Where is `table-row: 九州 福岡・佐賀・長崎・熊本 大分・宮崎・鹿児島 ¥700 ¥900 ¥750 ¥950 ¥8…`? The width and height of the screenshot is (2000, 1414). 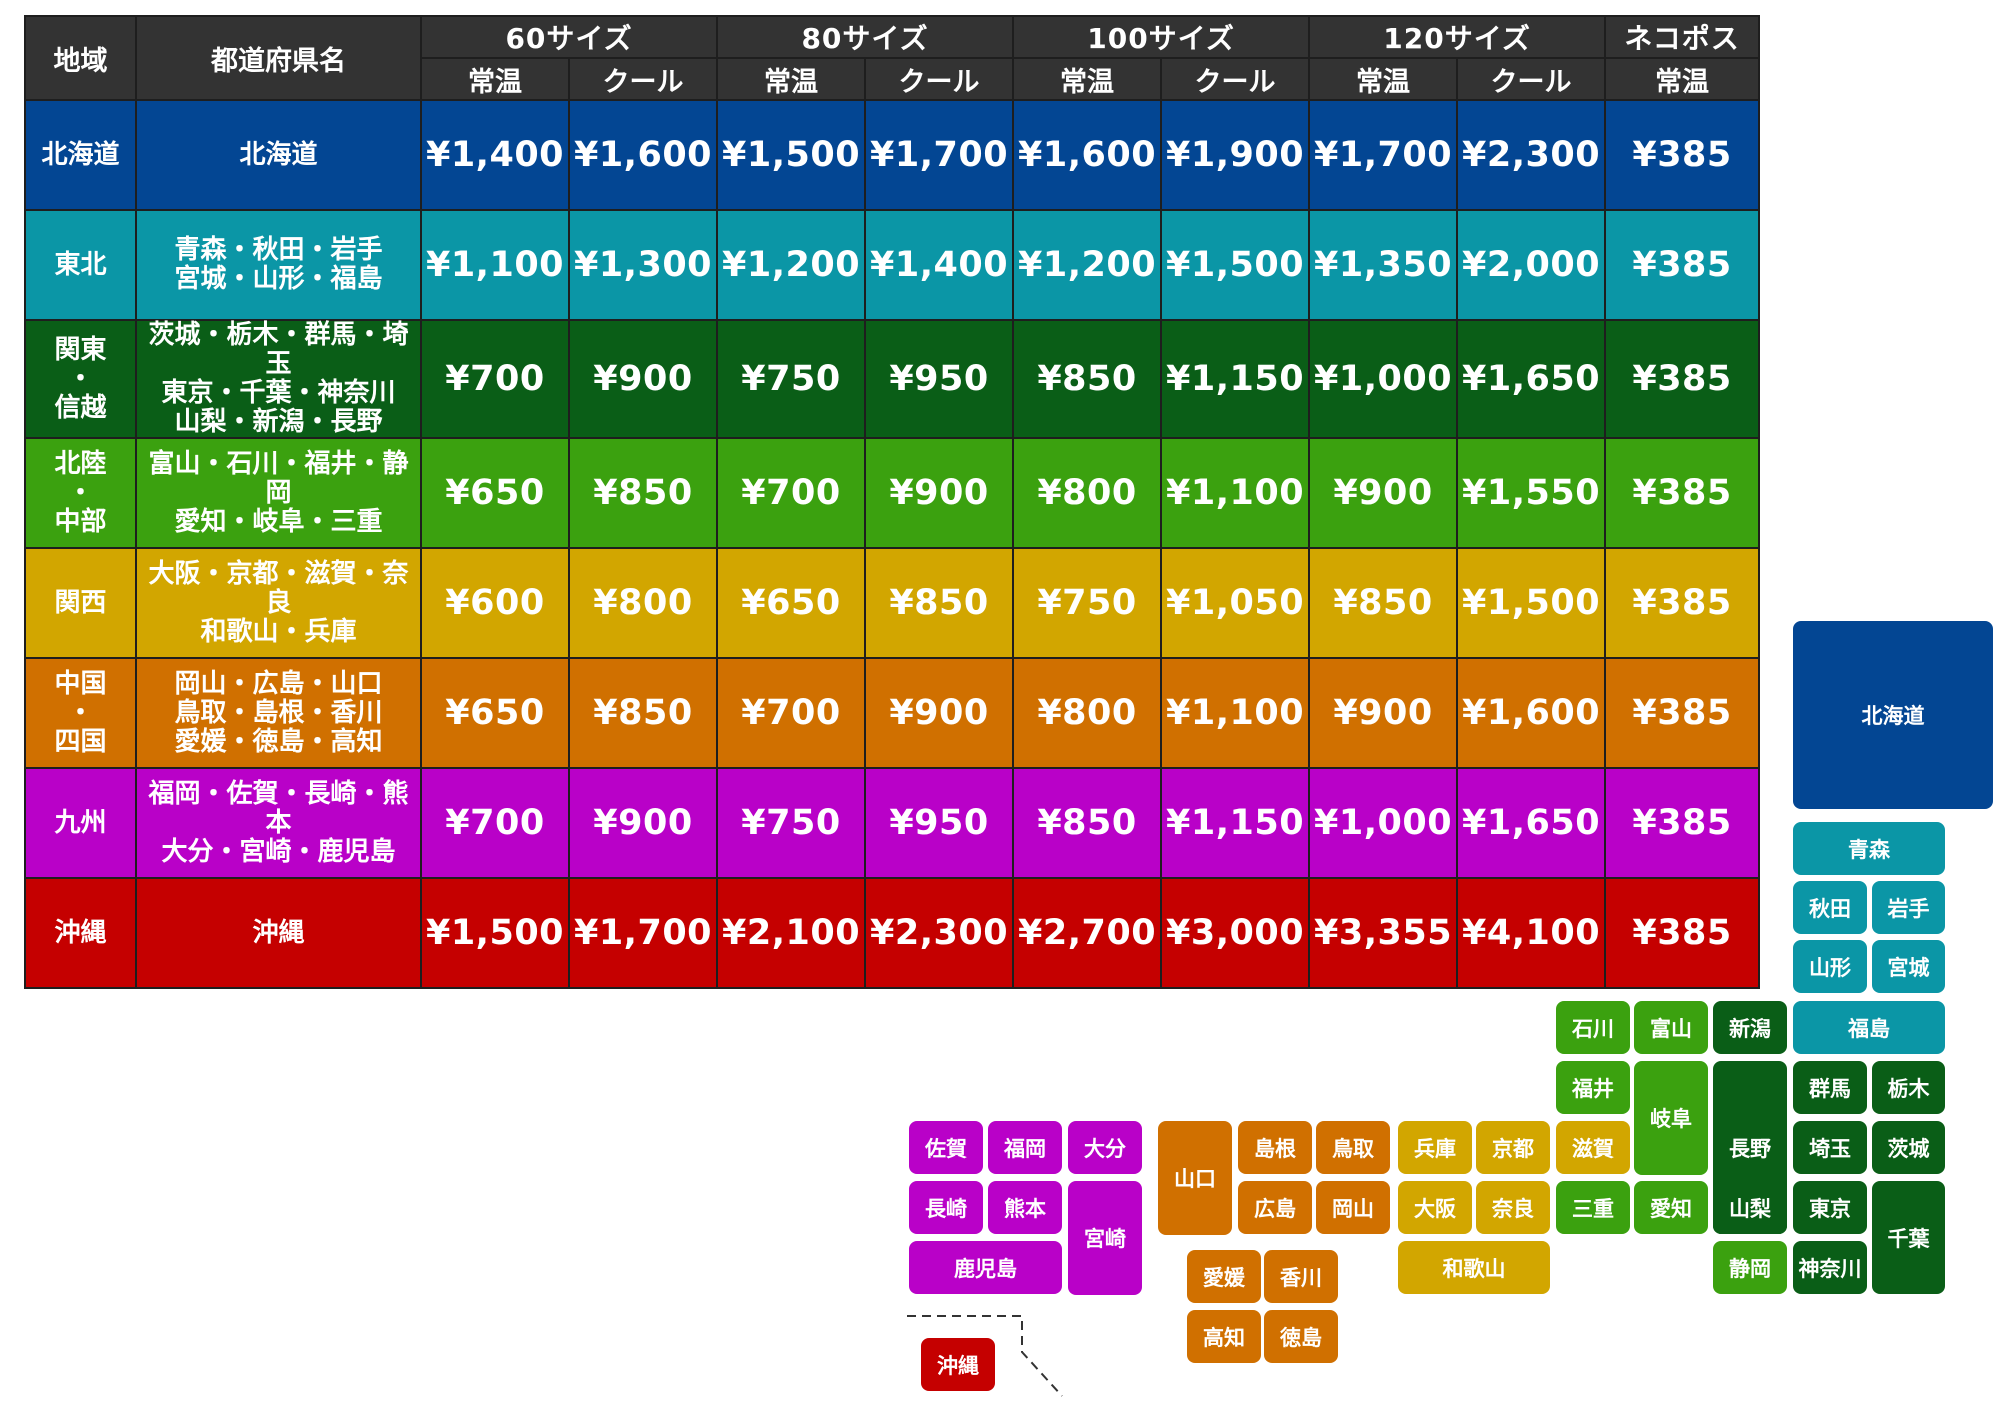
table-row: 九州 福岡・佐賀・長崎・熊本 大分・宮崎・鹿児島 ¥700 ¥900 ¥750 ¥950 ¥8… is located at coordinates (892, 823).